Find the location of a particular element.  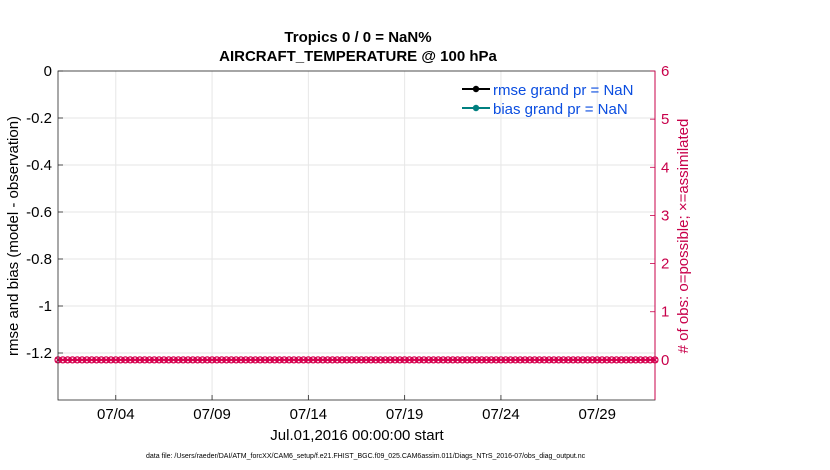

x-axis-ticks: 07/04 07/09 07/14 07/19 07/24 07/29 is located at coordinates (356, 409).